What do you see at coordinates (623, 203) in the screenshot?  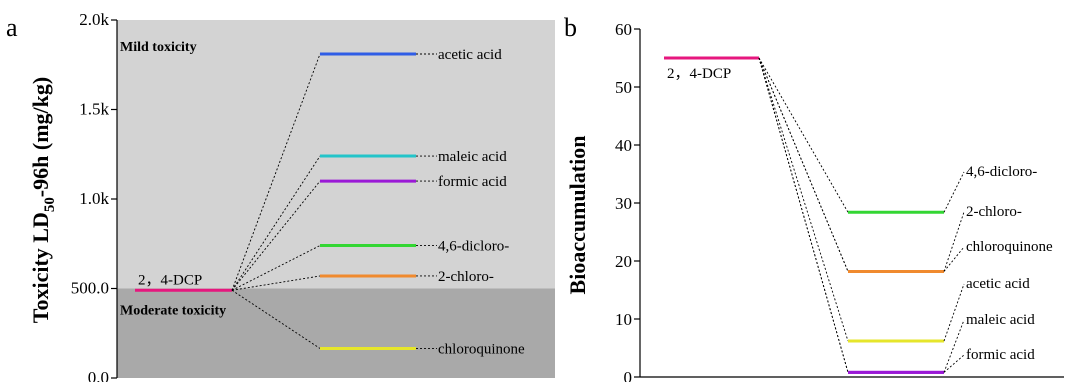 I see `y-tick-label: 30` at bounding box center [623, 203].